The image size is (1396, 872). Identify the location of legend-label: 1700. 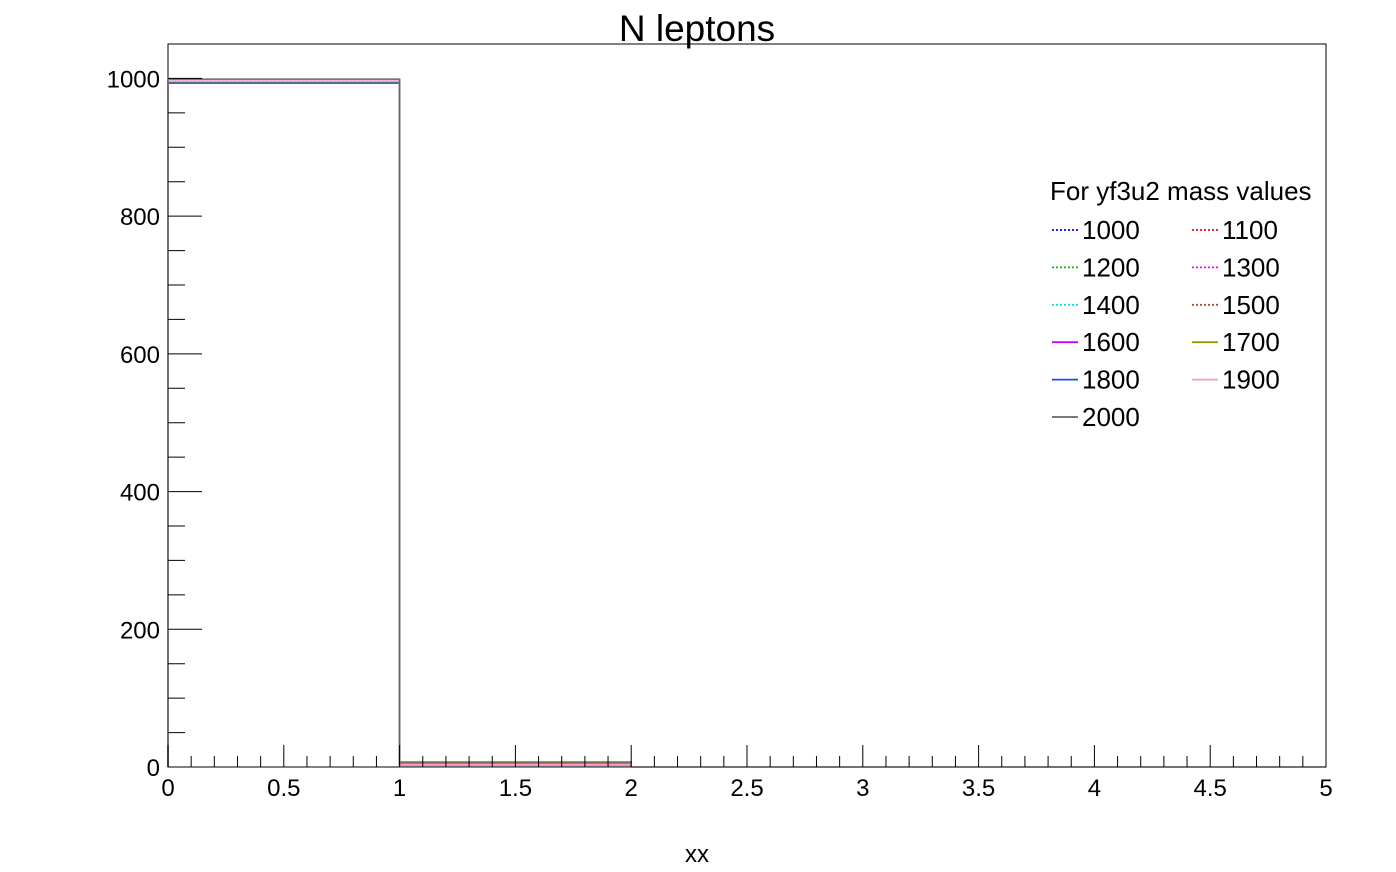
(1251, 342).